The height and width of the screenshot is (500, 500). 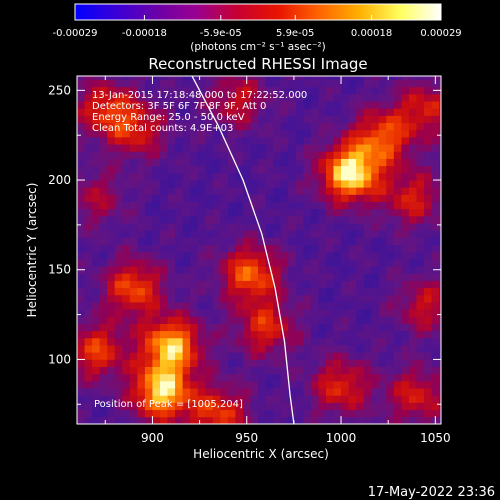 What do you see at coordinates (431, 492) in the screenshot?
I see `footer-timestamp: 17-May-2022 23:36` at bounding box center [431, 492].